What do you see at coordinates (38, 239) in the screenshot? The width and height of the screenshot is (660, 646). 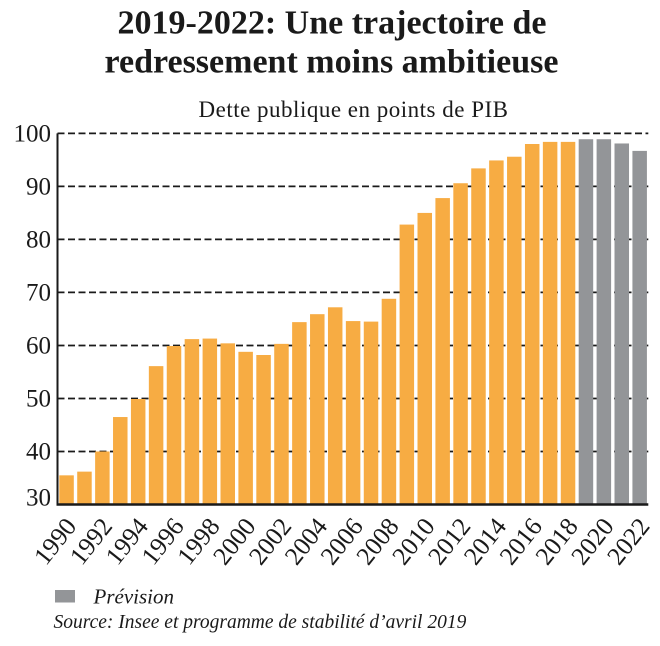 I see `svg-text: 80` at bounding box center [38, 239].